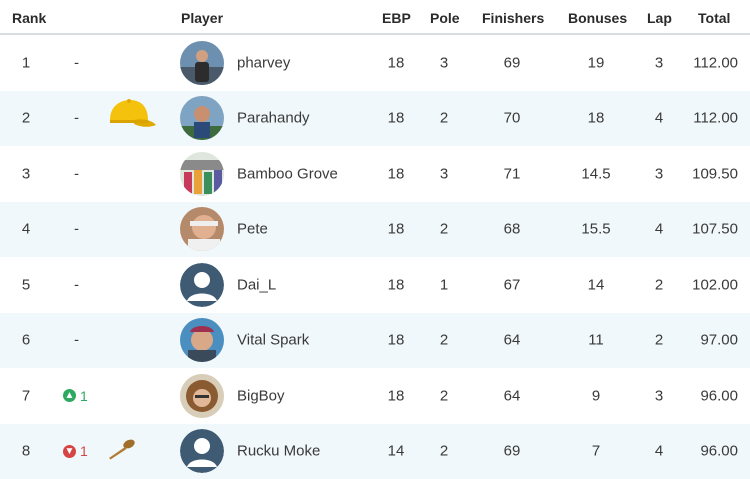  Describe the element at coordinates (596, 118) in the screenshot. I see `bonuses-cell: 18` at that location.